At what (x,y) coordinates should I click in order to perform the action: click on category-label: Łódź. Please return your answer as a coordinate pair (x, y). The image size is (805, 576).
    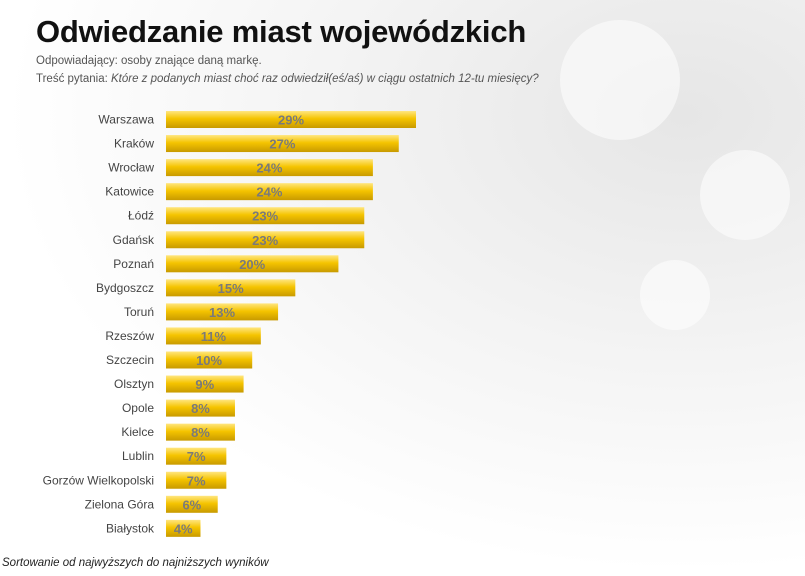
    Looking at the image, I should click on (141, 216).